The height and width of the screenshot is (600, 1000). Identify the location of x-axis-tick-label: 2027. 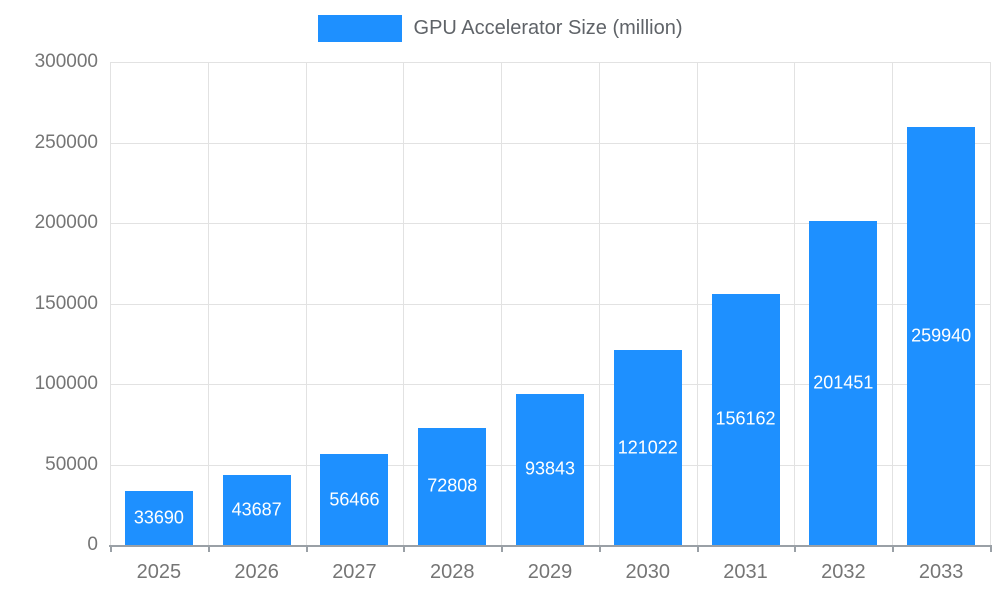
(354, 572).